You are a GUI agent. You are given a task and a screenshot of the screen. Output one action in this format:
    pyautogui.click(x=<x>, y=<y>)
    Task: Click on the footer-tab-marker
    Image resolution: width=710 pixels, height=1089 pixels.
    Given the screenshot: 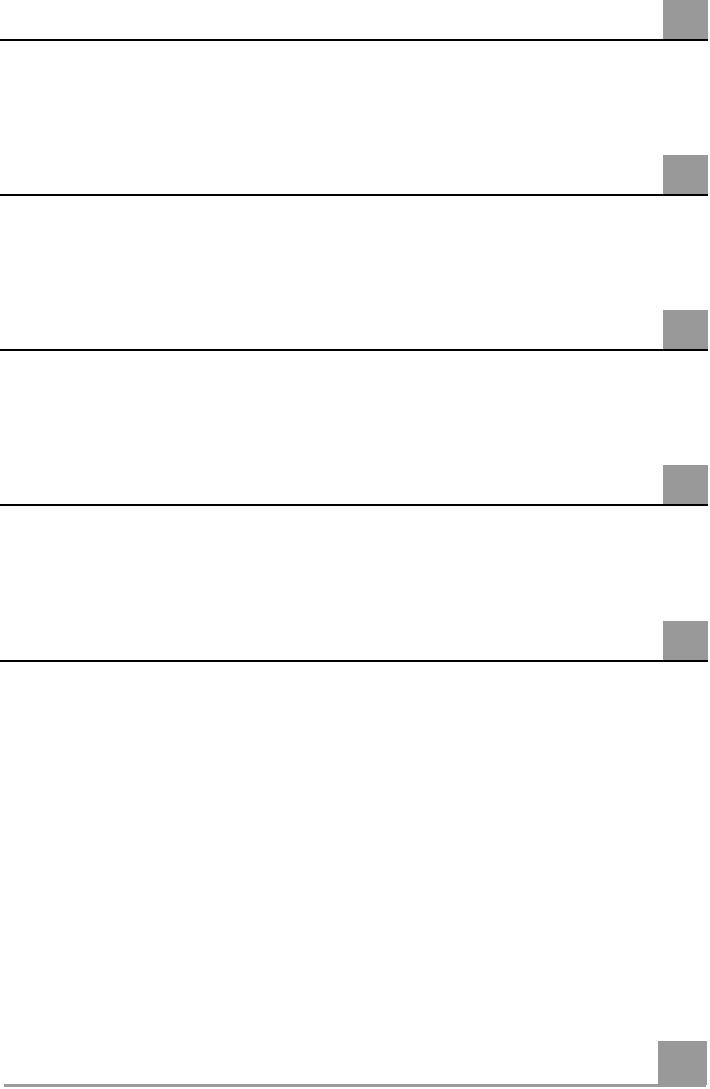 What is the action you would take?
    pyautogui.click(x=682, y=1063)
    